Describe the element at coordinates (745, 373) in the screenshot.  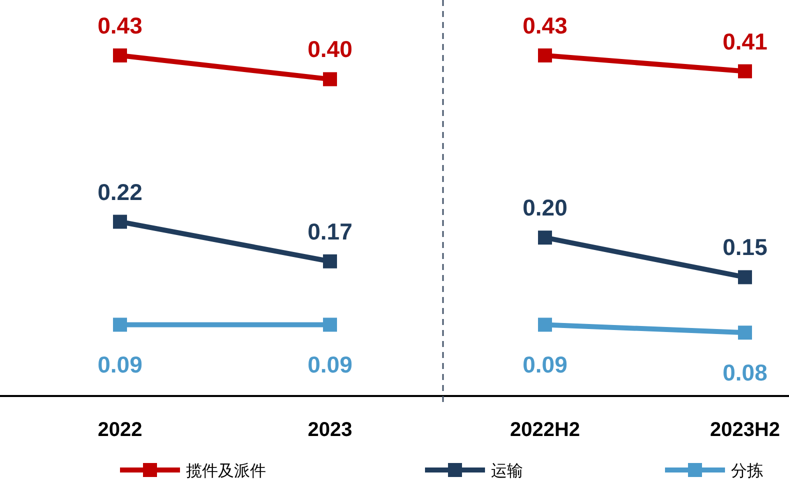
I see `data-label: 0.08` at that location.